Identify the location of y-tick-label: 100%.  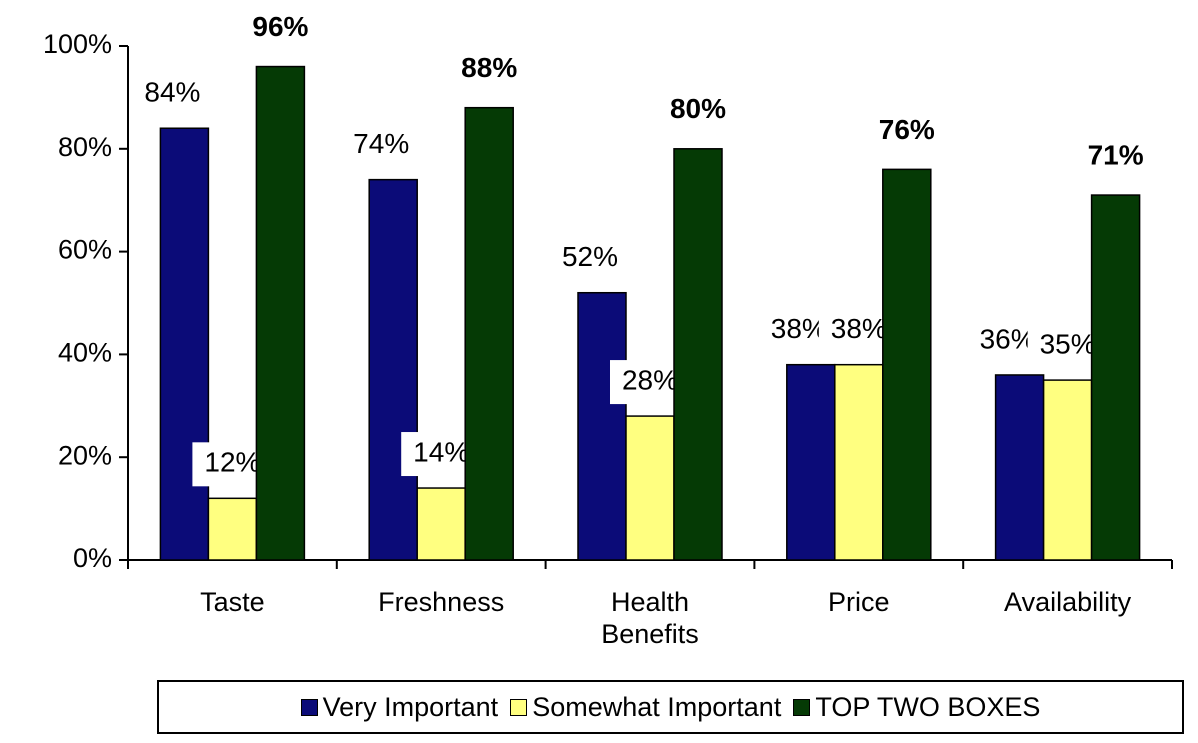
(77, 44).